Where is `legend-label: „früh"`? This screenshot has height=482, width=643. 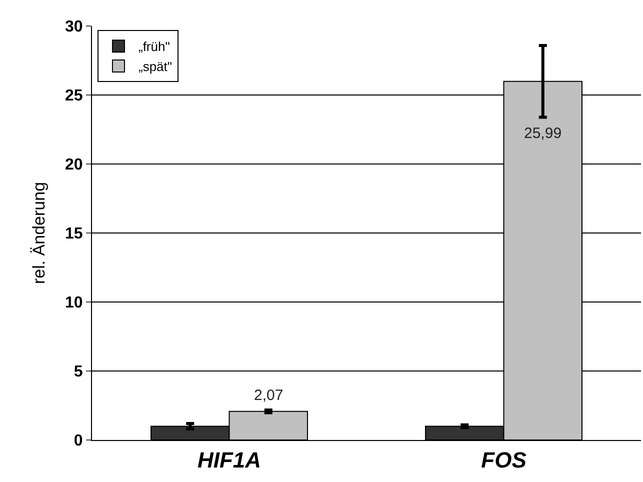 legend-label: „früh" is located at coordinates (154, 46).